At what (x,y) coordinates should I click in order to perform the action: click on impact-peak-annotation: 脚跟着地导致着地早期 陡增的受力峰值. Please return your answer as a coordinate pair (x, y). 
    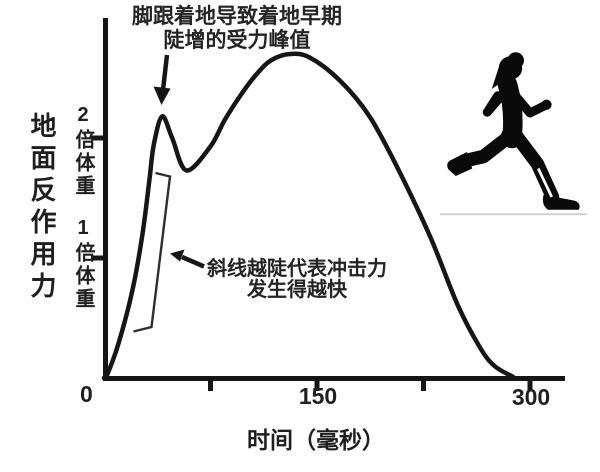
    Looking at the image, I should click on (237, 29).